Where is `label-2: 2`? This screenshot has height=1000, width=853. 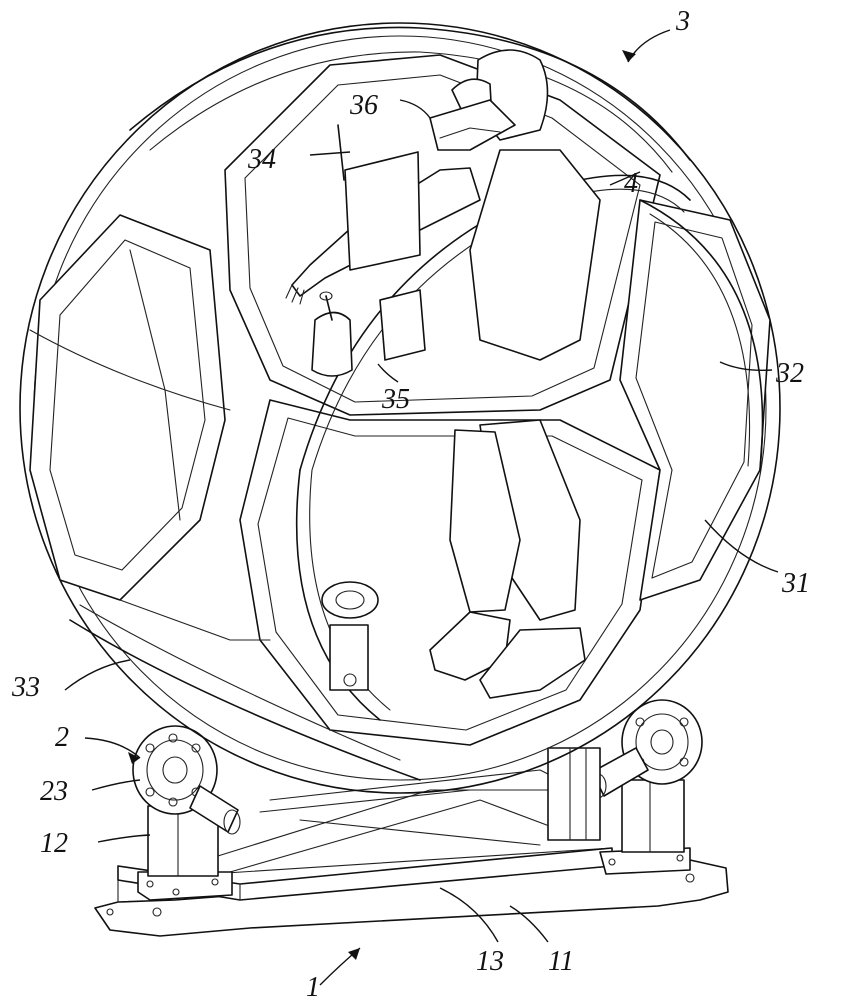
label-2: 2 is located at coordinates (62, 737).